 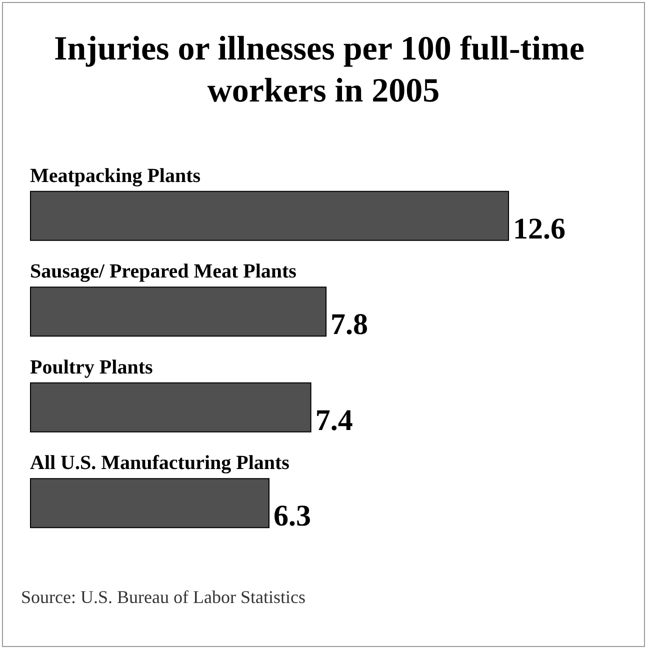 I want to click on data-label: 12.6, so click(x=539, y=229).